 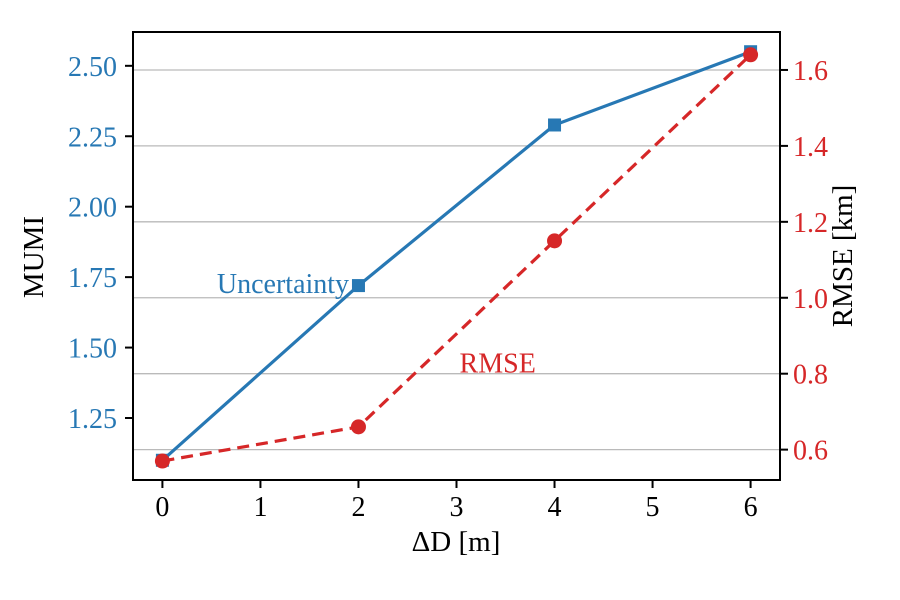 I want to click on left-axis-title: MUMI, so click(x=34, y=257).